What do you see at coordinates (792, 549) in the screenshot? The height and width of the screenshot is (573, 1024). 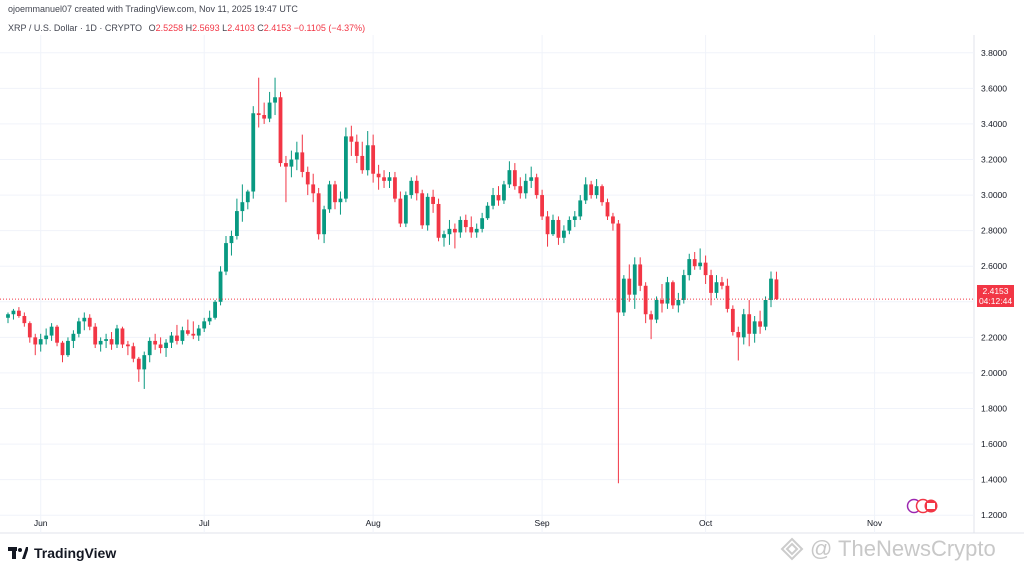 I see `watermark-logo-icon` at bounding box center [792, 549].